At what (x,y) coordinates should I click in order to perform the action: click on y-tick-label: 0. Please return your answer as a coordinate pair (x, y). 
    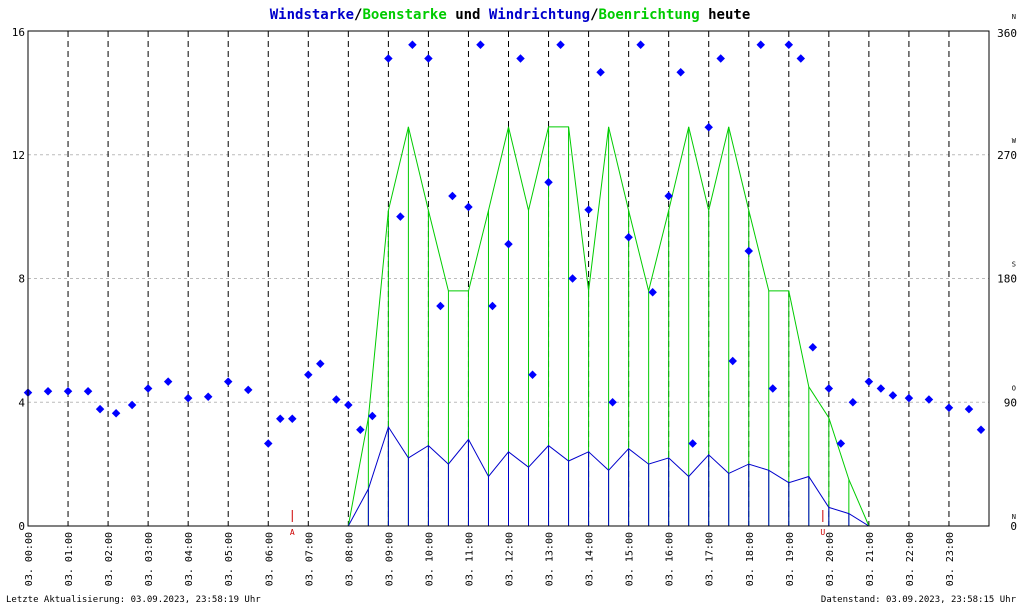
    Looking at the image, I should click on (21, 526).